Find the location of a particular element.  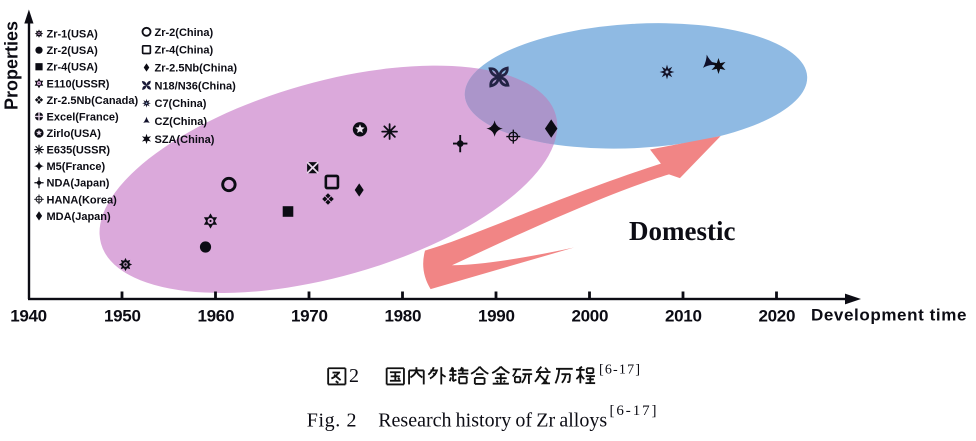

svg-text: 1960 is located at coordinates (215, 316).